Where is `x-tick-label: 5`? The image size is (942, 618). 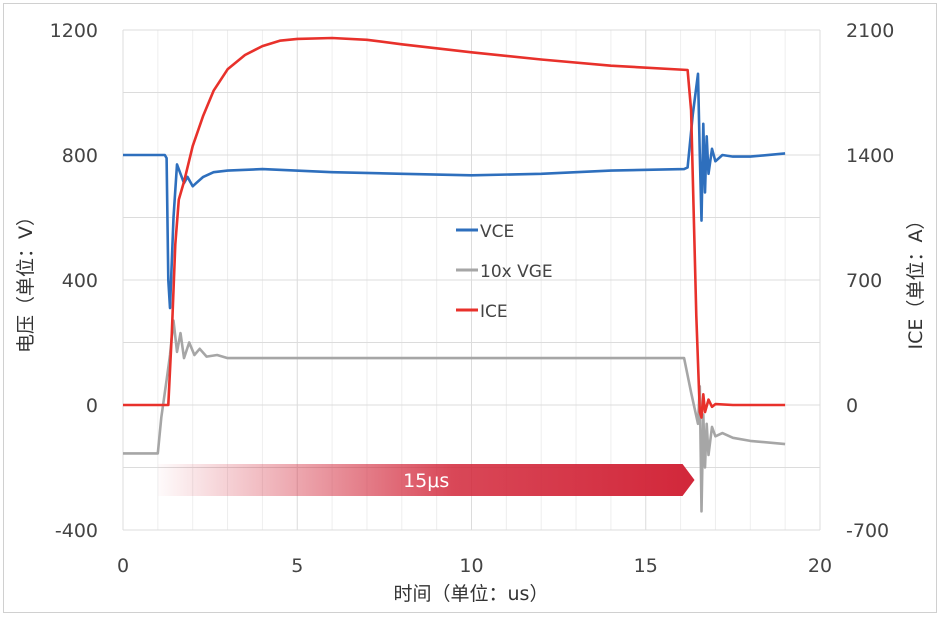 x-tick-label: 5 is located at coordinates (297, 566).